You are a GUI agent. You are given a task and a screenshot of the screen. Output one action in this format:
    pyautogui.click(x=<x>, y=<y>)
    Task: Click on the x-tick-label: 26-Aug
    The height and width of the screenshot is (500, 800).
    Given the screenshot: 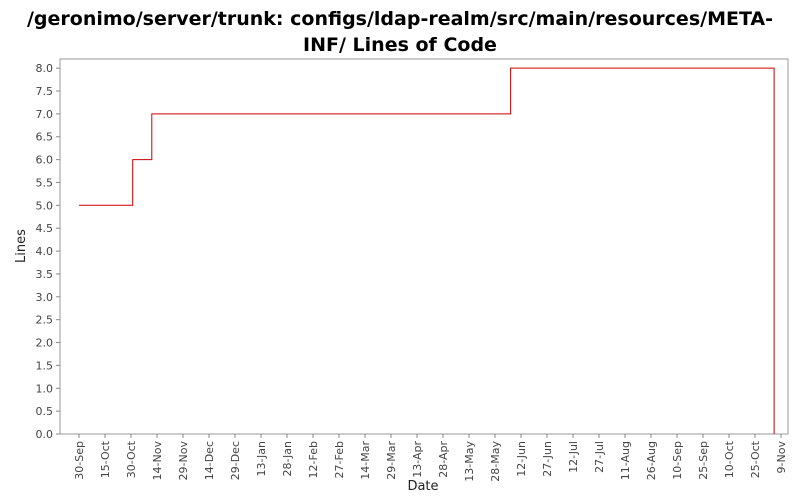 What is the action you would take?
    pyautogui.click(x=651, y=460)
    